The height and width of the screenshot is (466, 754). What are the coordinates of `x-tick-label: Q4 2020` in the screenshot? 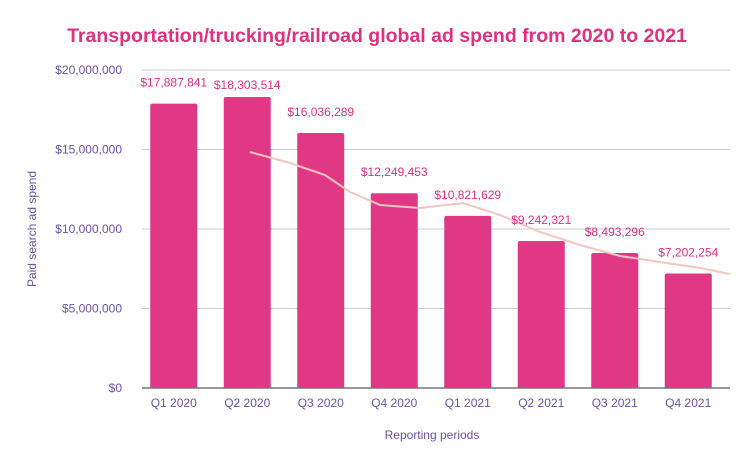 It's located at (394, 403).